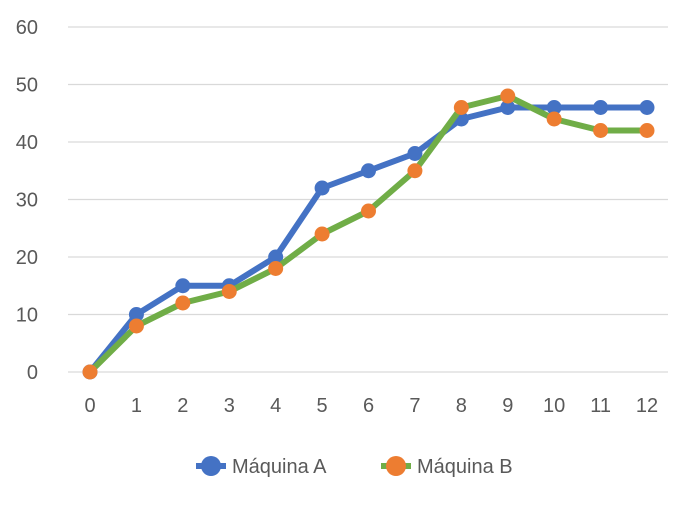 The height and width of the screenshot is (505, 692). I want to click on y-tick-label: 30, so click(27, 201).